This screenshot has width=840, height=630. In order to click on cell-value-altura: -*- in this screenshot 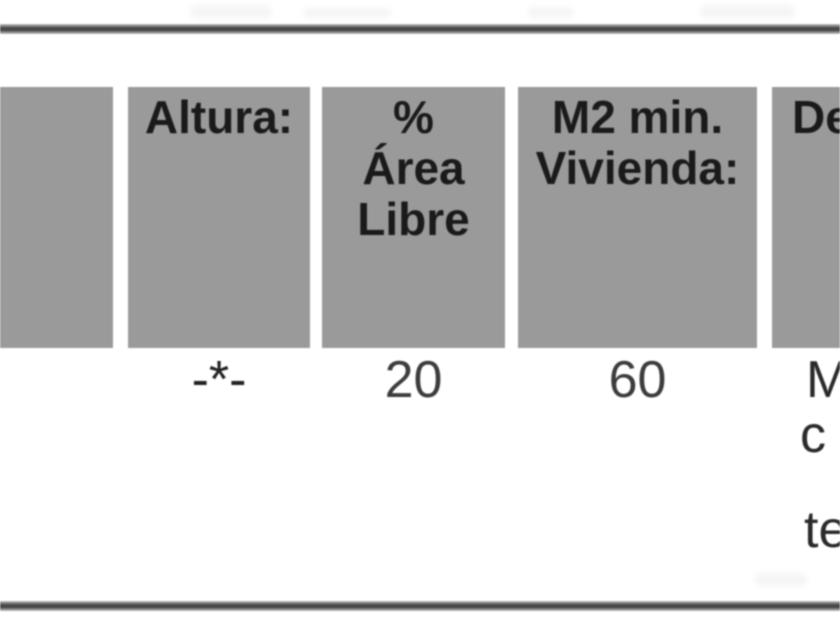, I will do `click(219, 380)`.